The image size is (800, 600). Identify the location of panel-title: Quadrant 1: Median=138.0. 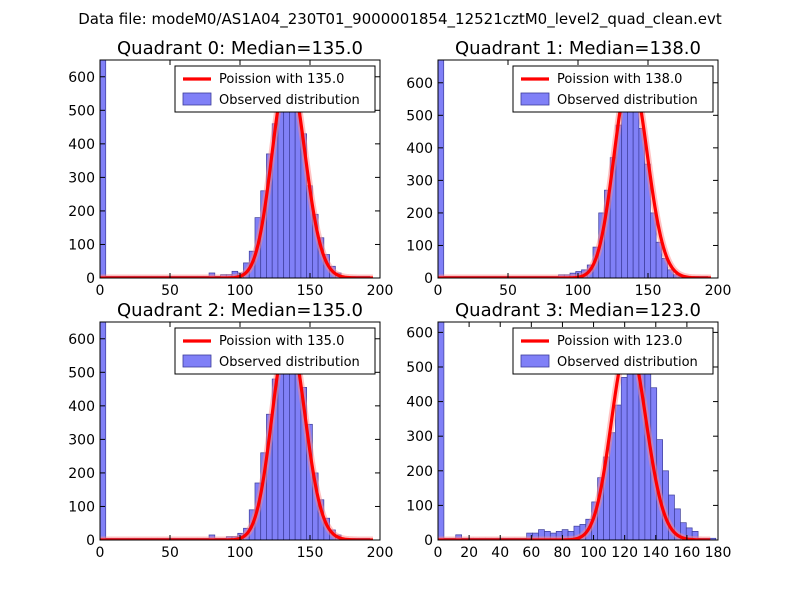
(578, 48).